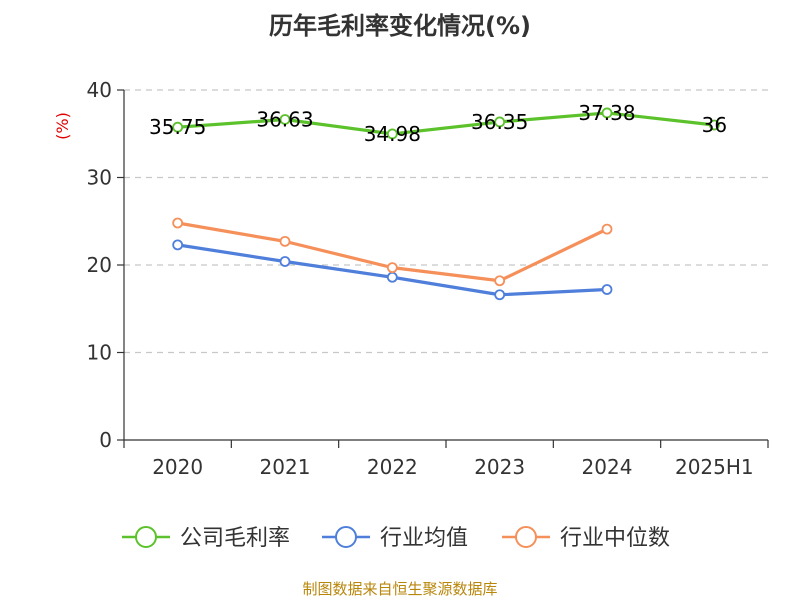 The width and height of the screenshot is (800, 600). Describe the element at coordinates (607, 467) in the screenshot. I see `x-tick-label: 2024` at that location.